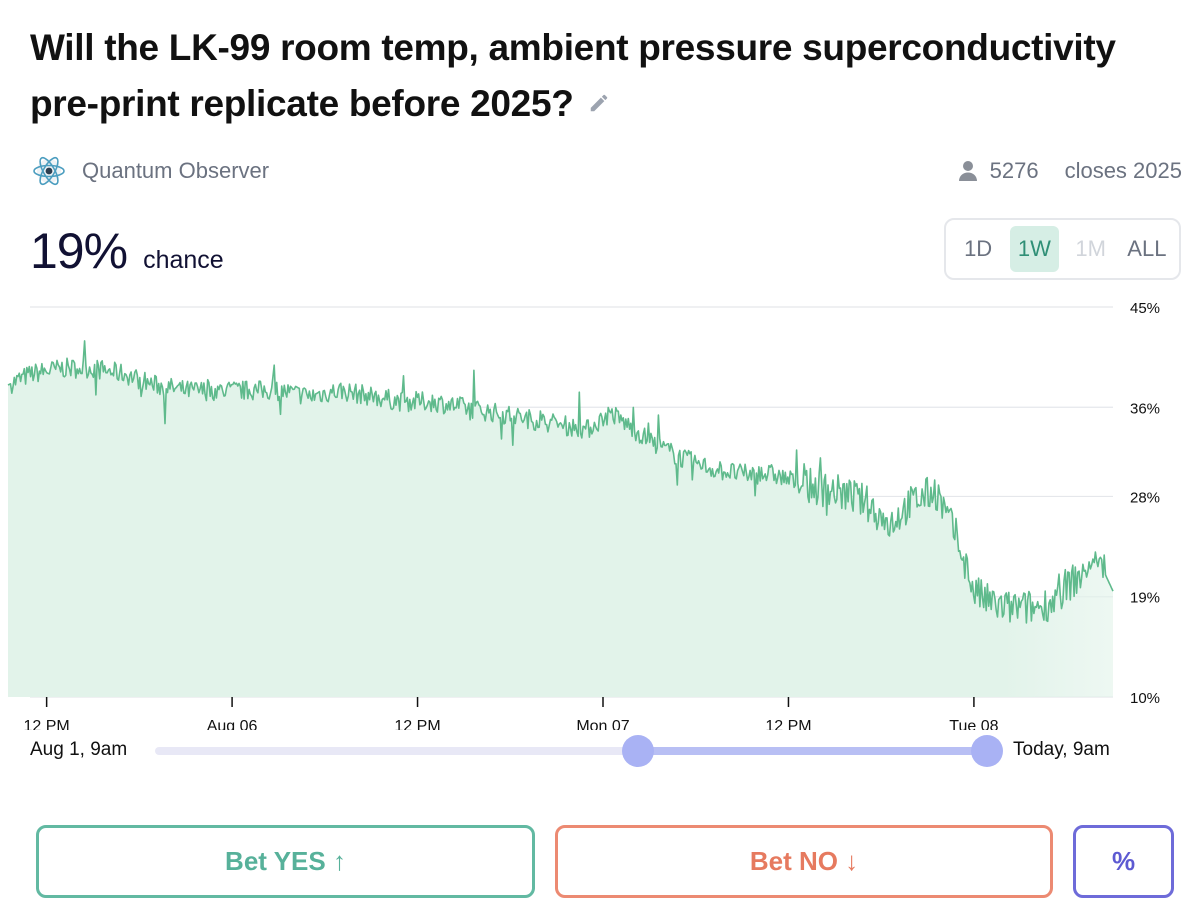 The width and height of the screenshot is (1200, 910). I want to click on range-option-1w: 1W, so click(1034, 249).